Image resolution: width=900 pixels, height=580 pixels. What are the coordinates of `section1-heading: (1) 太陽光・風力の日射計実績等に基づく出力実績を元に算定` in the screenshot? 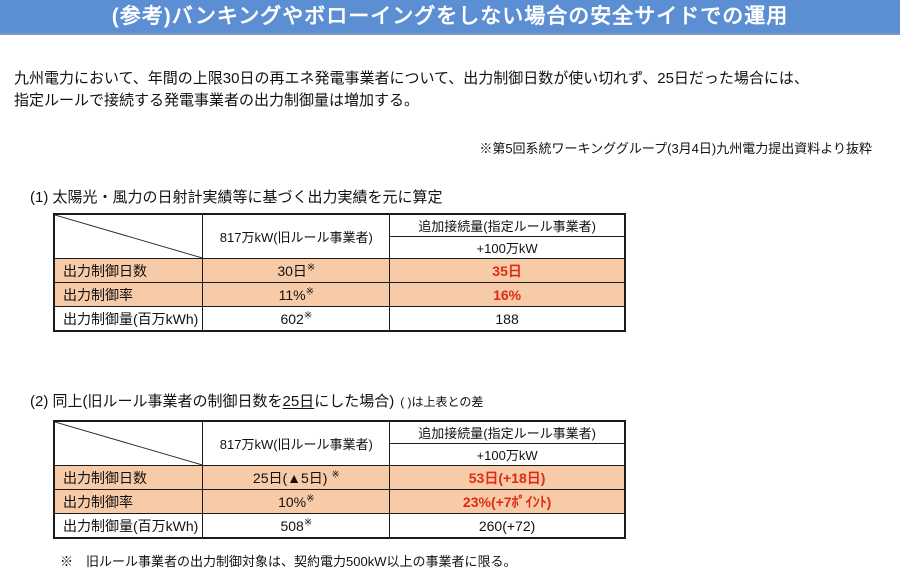 It's located at (236, 197).